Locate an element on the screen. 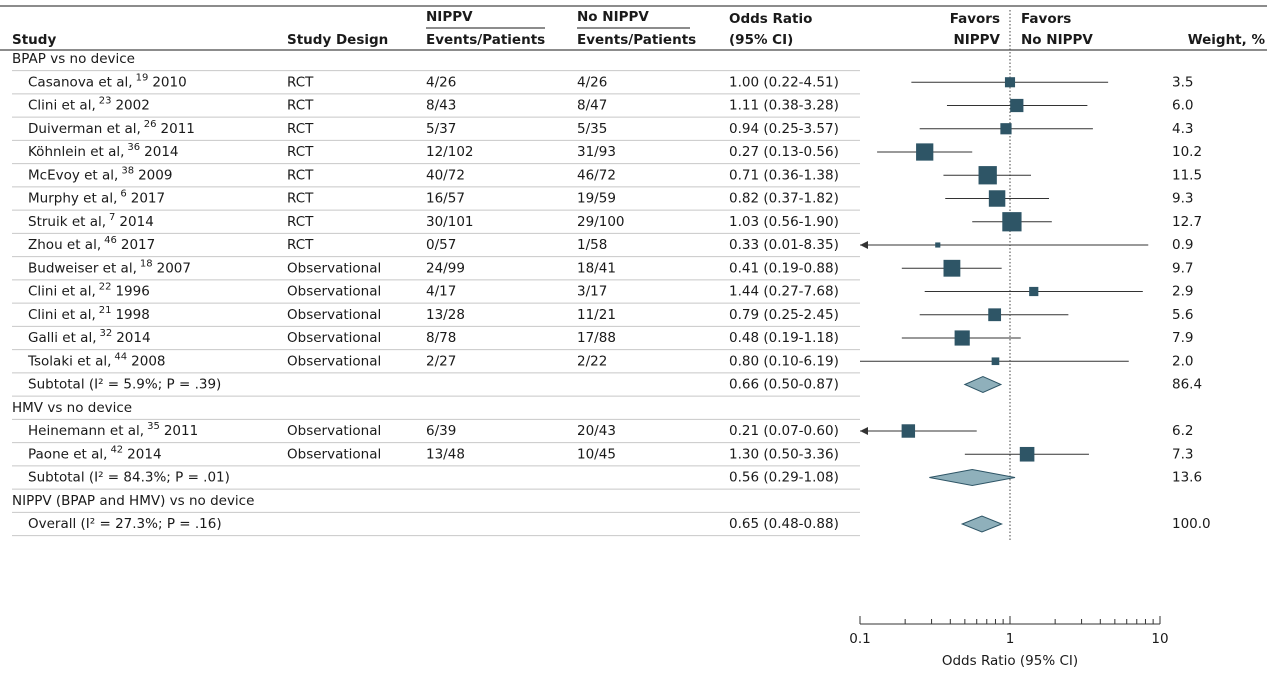 This screenshot has width=1267, height=689. study-ref: 19 is located at coordinates (142, 77).